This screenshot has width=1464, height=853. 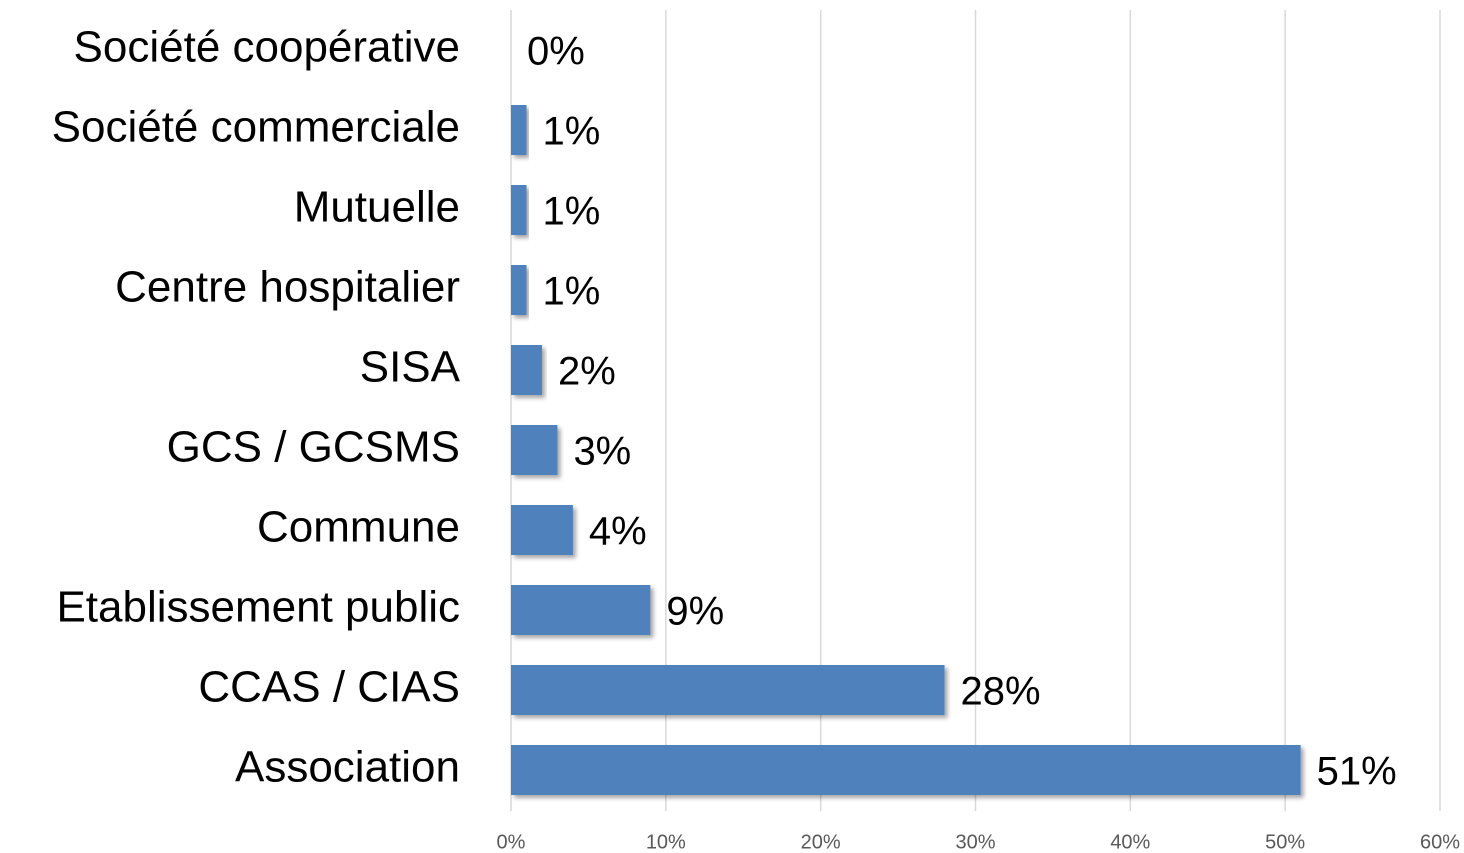 I want to click on value-label: 9%, so click(x=695, y=612).